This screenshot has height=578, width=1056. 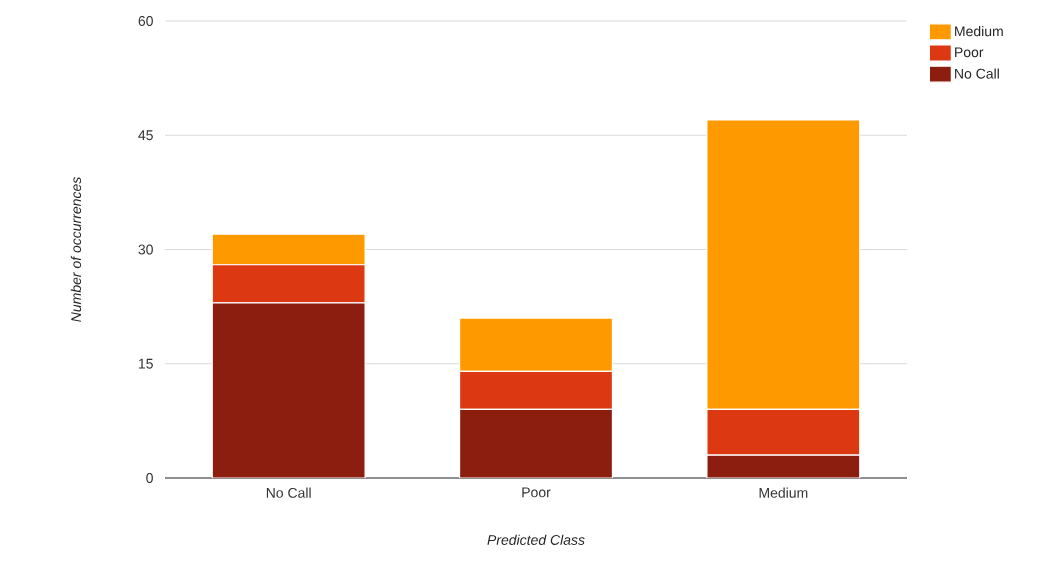 What do you see at coordinates (76, 249) in the screenshot?
I see `y-axis-title: Number of occurrences` at bounding box center [76, 249].